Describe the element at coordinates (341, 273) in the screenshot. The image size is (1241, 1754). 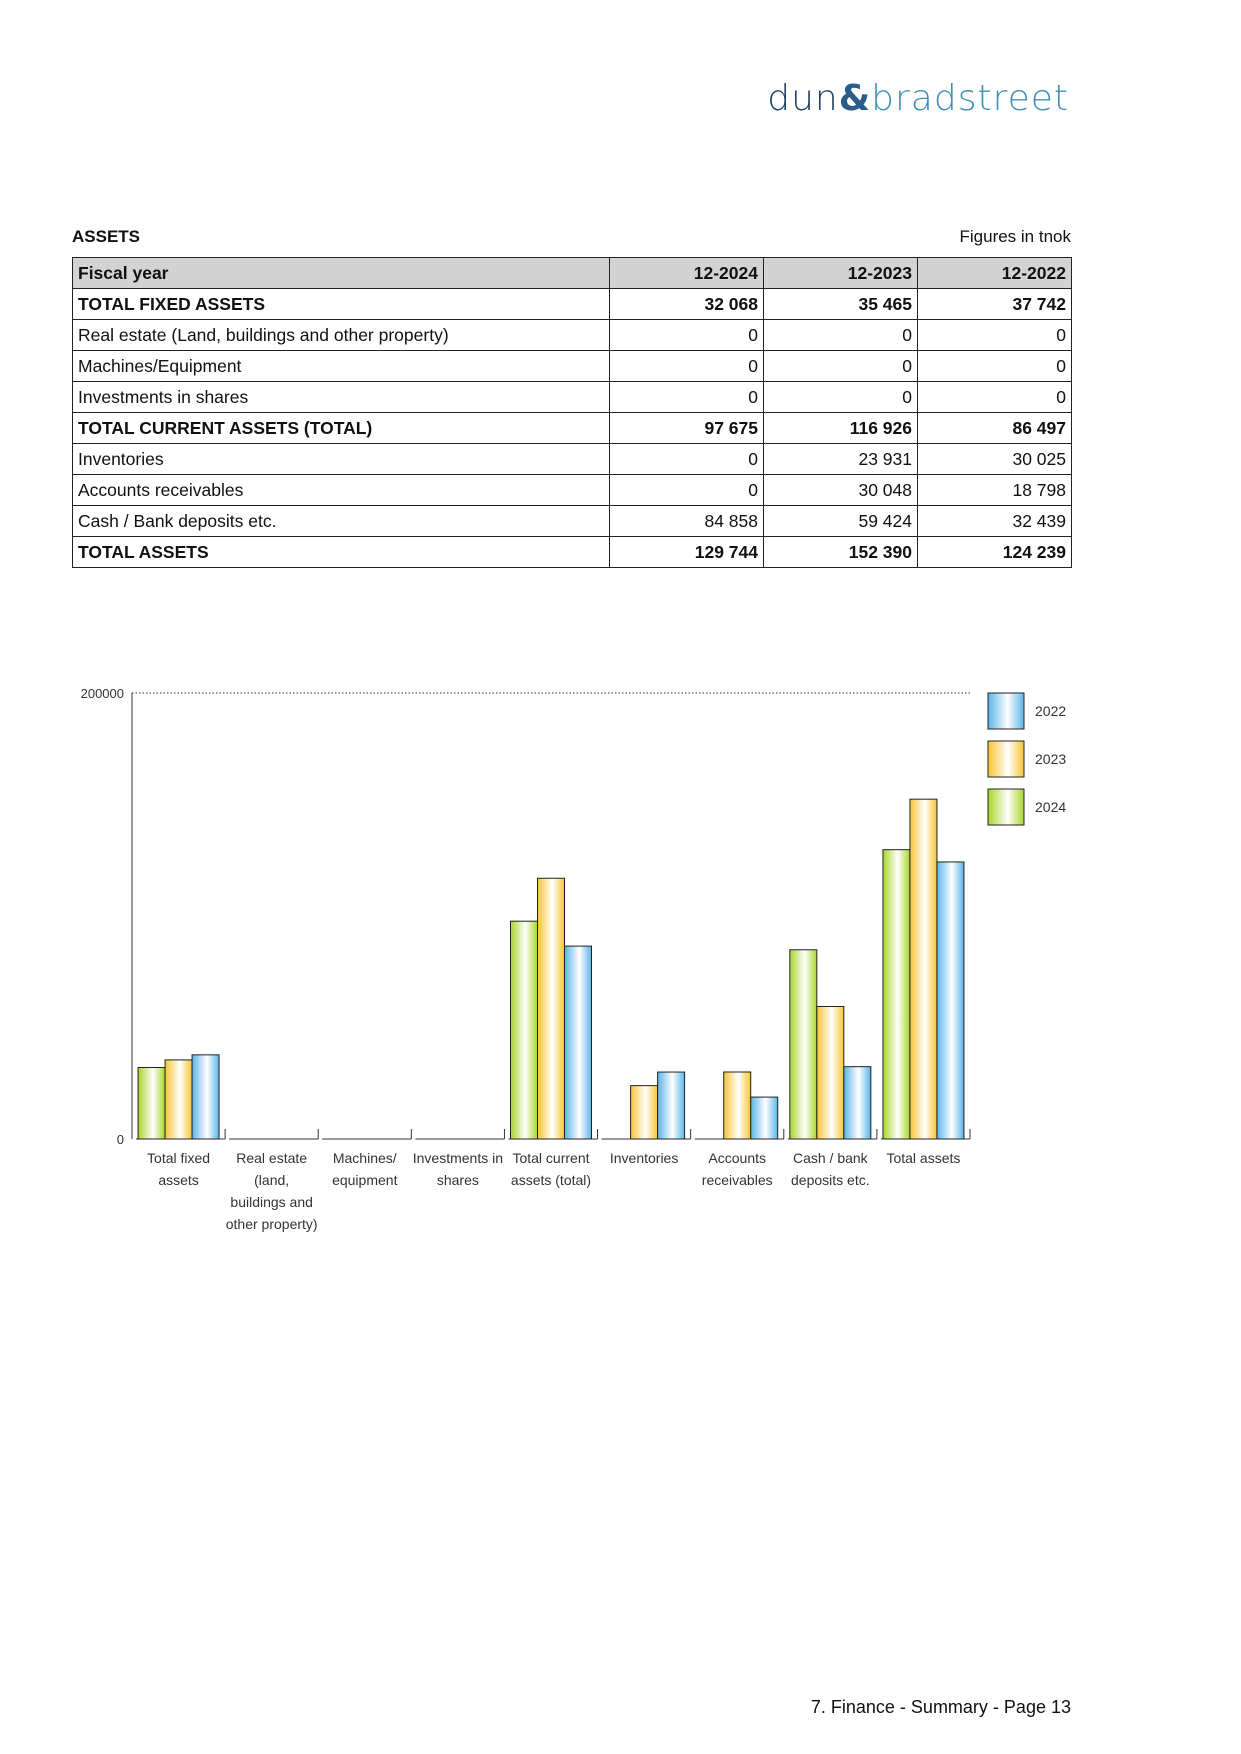
I see `label-cell: Fiscal year` at that location.